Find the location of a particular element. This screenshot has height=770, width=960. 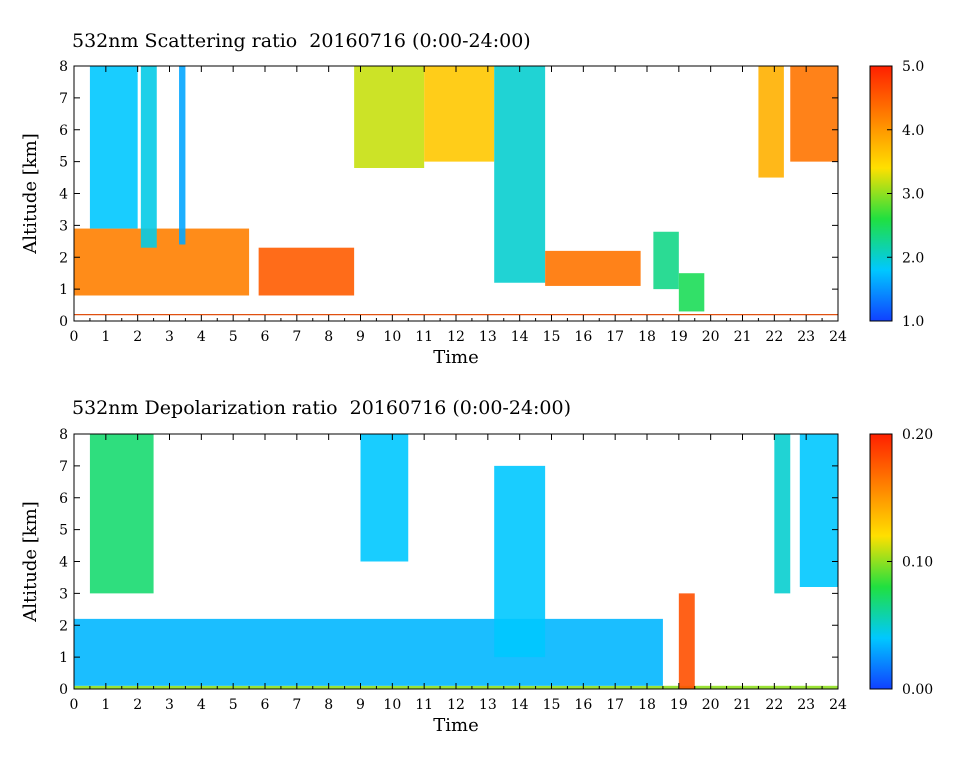

colorbar-tick-label: 1.0 is located at coordinates (913, 322).